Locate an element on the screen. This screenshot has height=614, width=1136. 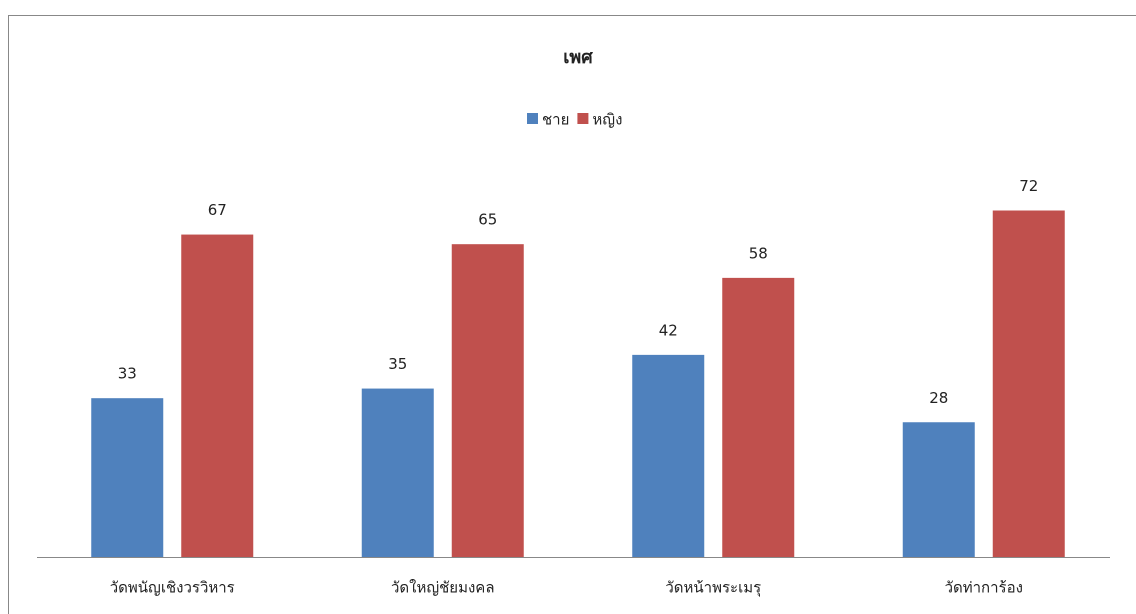
data-label: 67 is located at coordinates (217, 210).